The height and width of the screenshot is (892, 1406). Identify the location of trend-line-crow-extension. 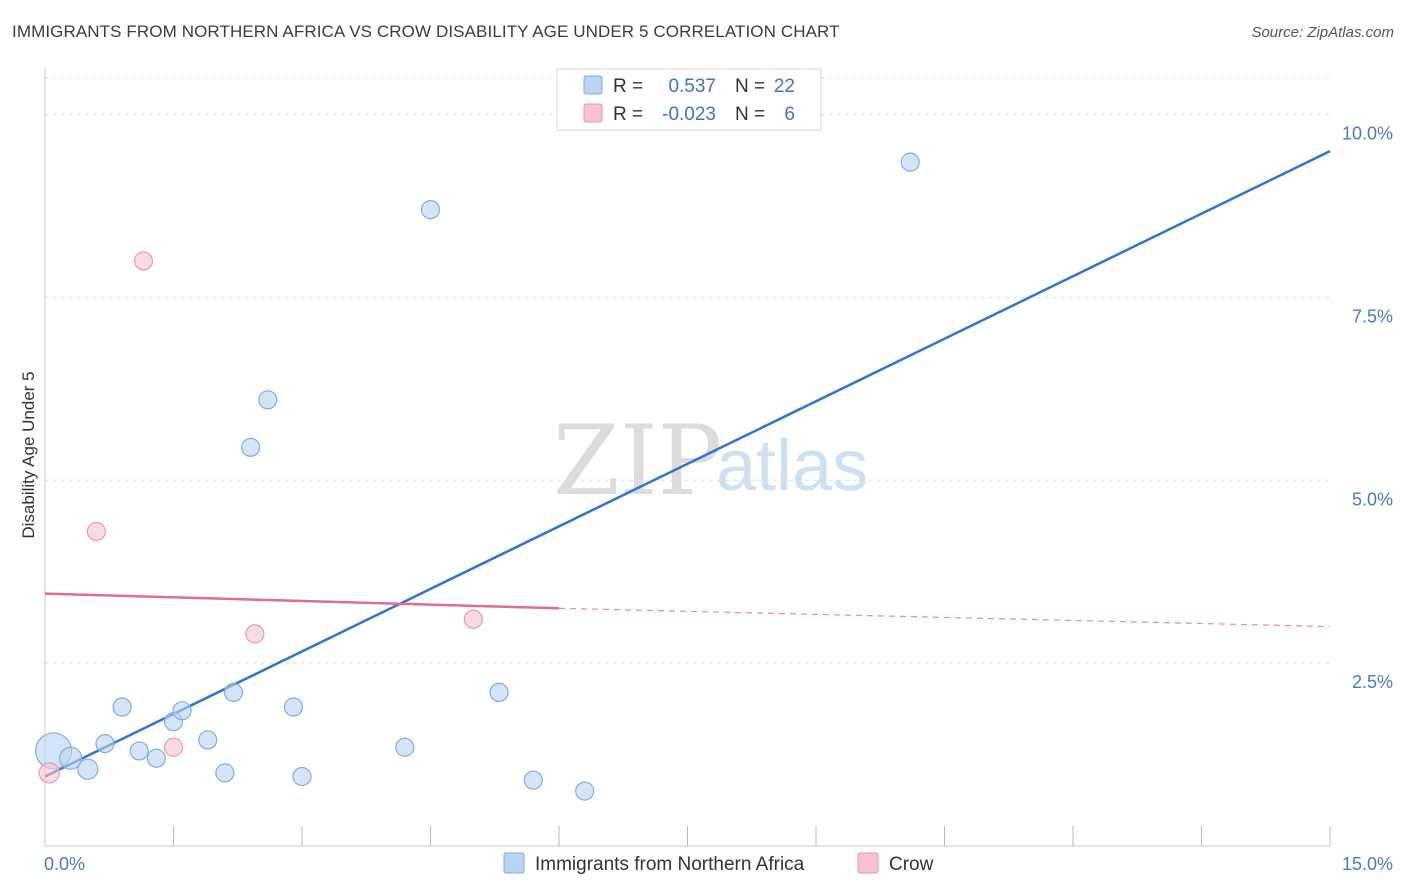
(944, 617).